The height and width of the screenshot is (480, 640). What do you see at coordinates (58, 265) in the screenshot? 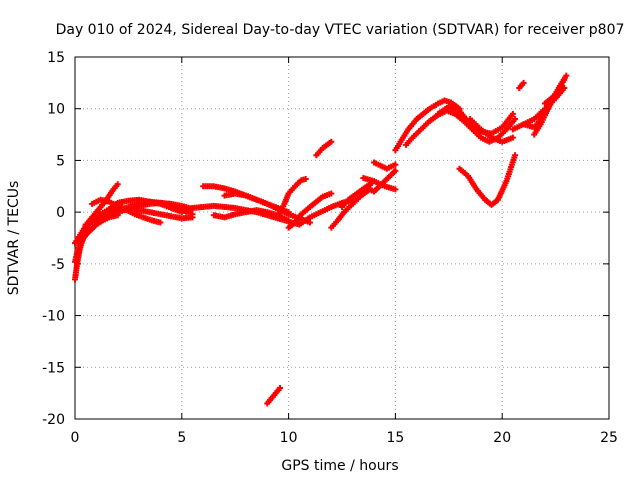
I see `y-tick-label: -5` at bounding box center [58, 265].